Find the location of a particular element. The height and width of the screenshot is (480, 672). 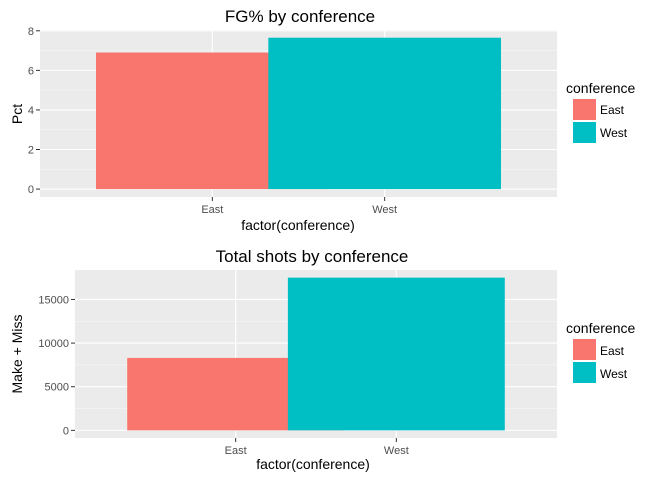

chart-title: Total shots by conference is located at coordinates (312, 256).